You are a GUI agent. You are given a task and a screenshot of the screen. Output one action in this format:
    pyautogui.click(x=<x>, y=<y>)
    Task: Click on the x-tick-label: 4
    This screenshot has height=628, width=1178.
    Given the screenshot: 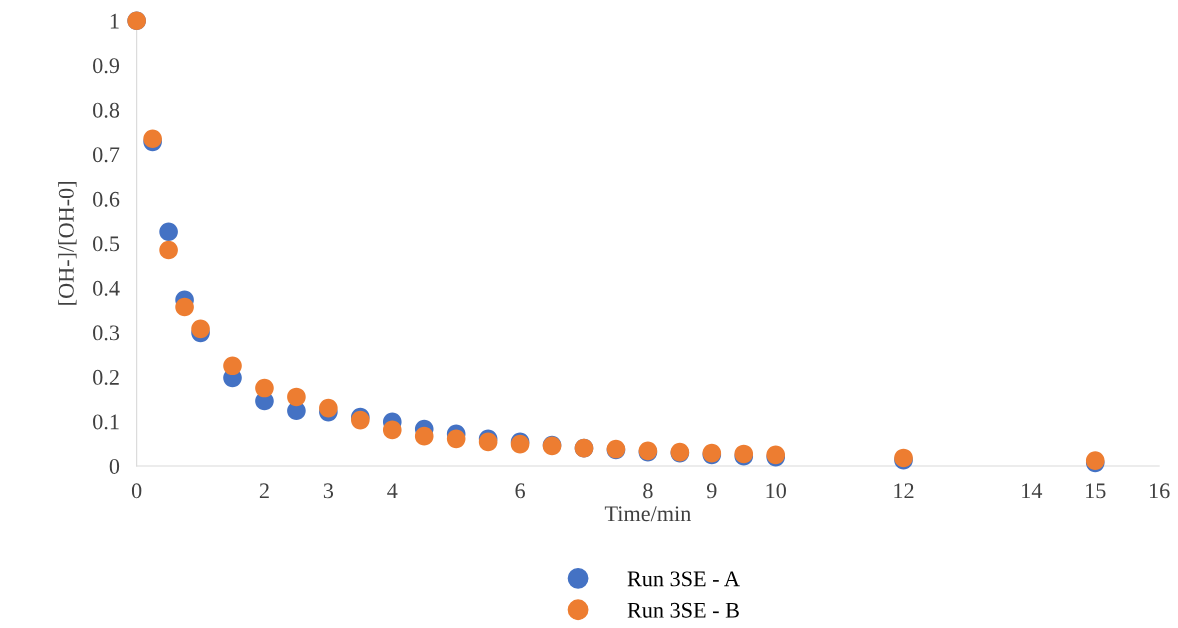 What is the action you would take?
    pyautogui.click(x=392, y=491)
    